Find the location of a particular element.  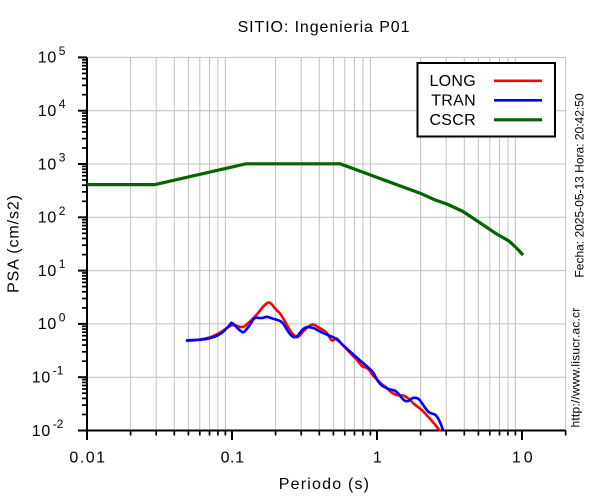

svg-text: 0 is located at coordinates (62, 317).